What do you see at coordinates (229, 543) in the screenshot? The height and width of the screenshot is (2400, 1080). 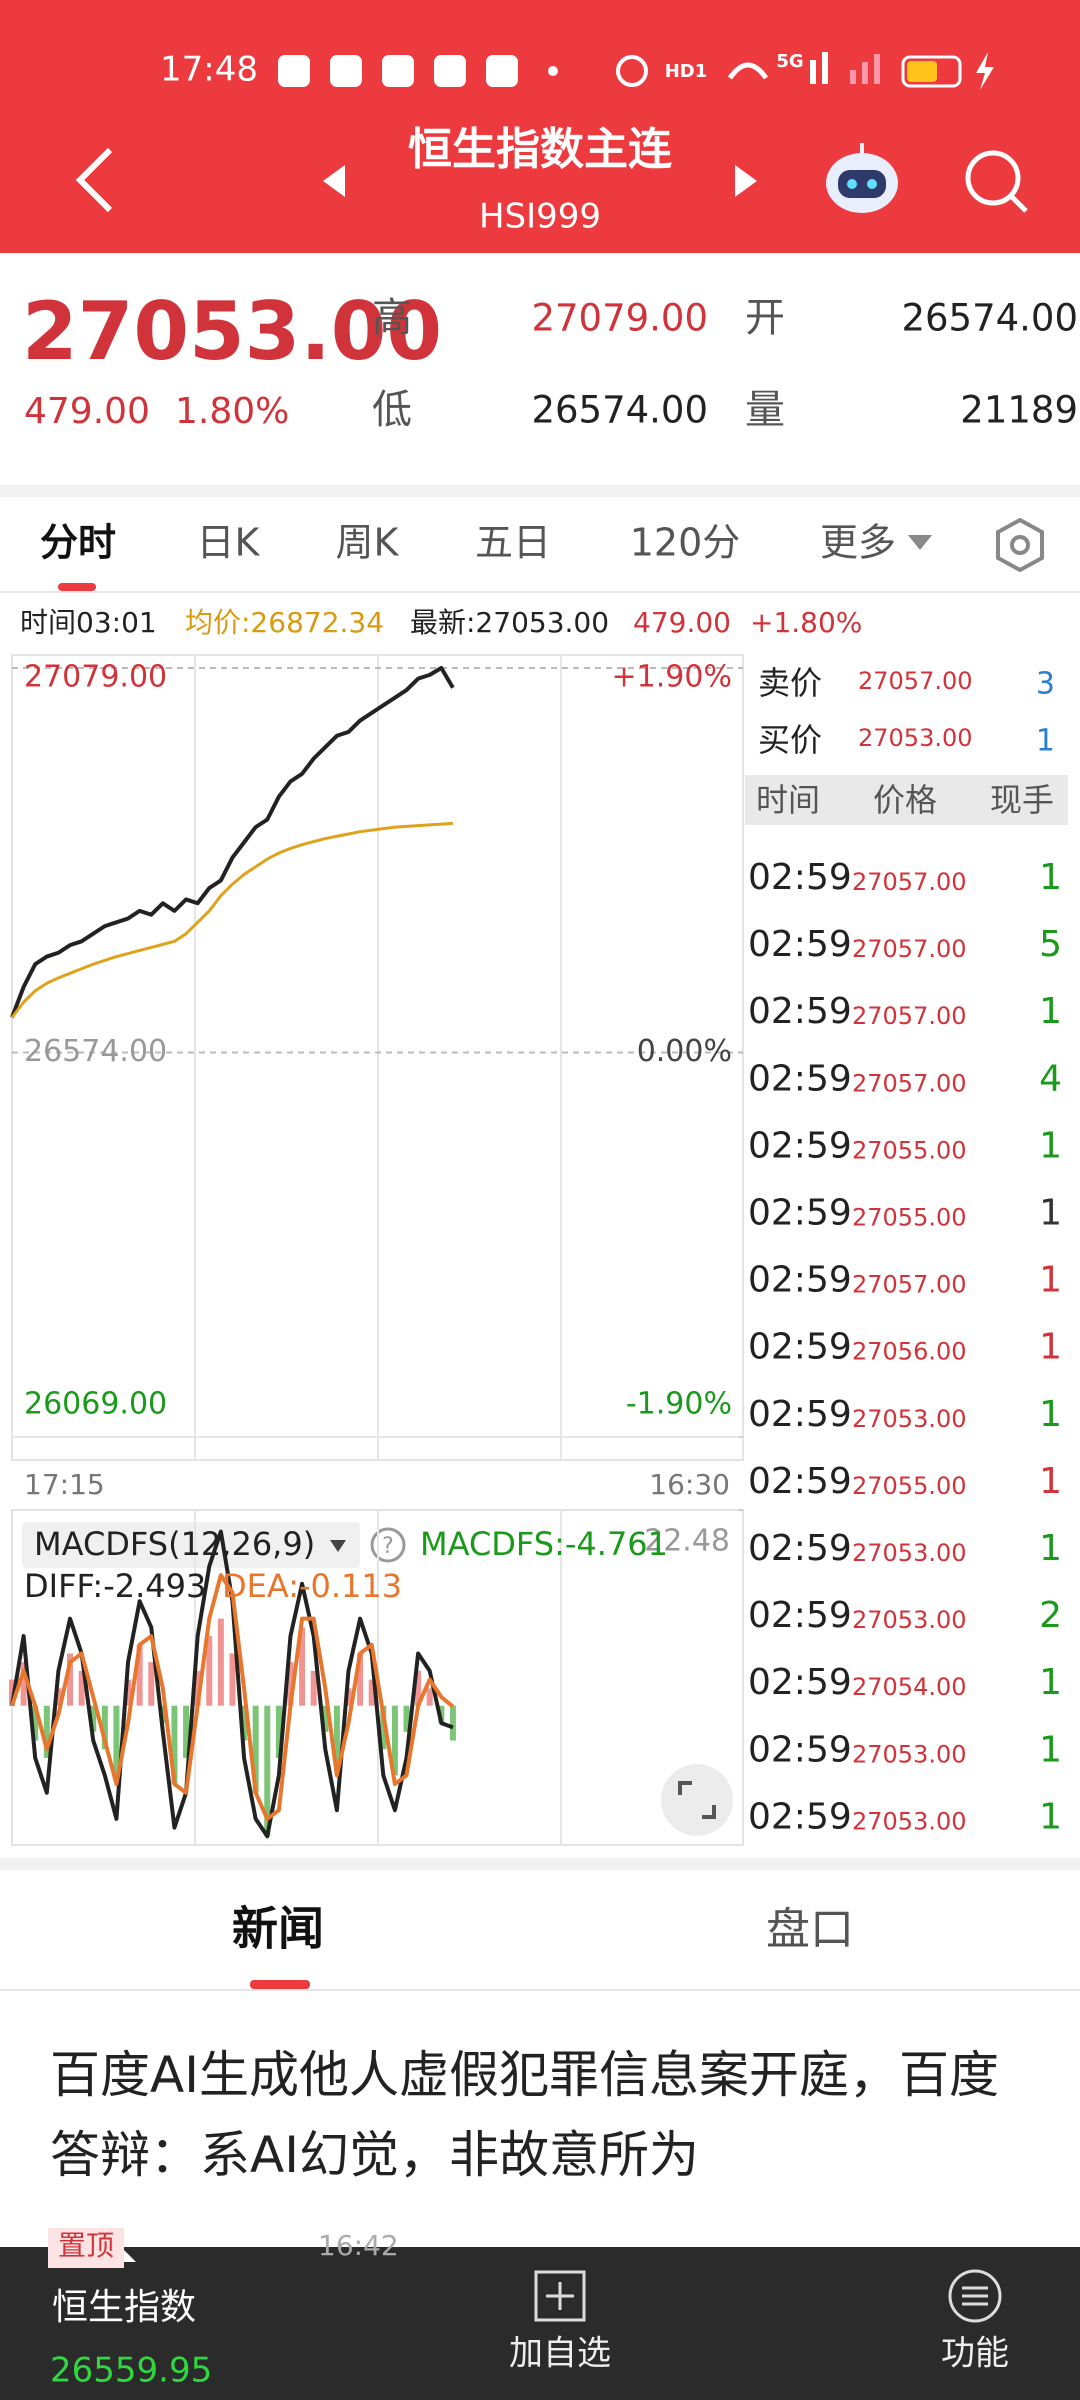 I see `tab: 日K` at bounding box center [229, 543].